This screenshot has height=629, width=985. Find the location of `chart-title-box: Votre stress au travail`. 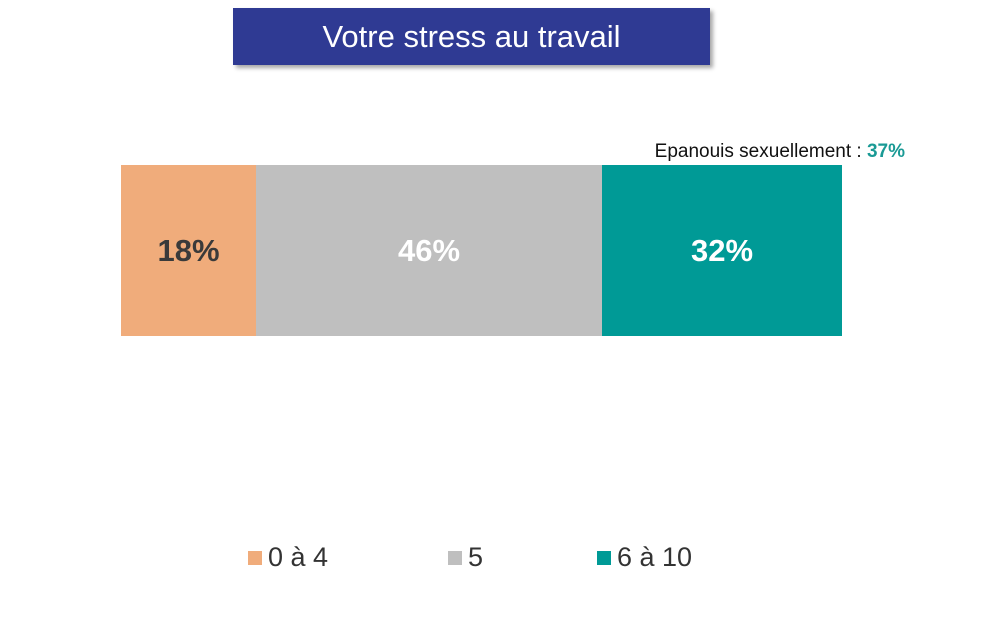

chart-title-box: Votre stress au travail is located at coordinates (471, 36).